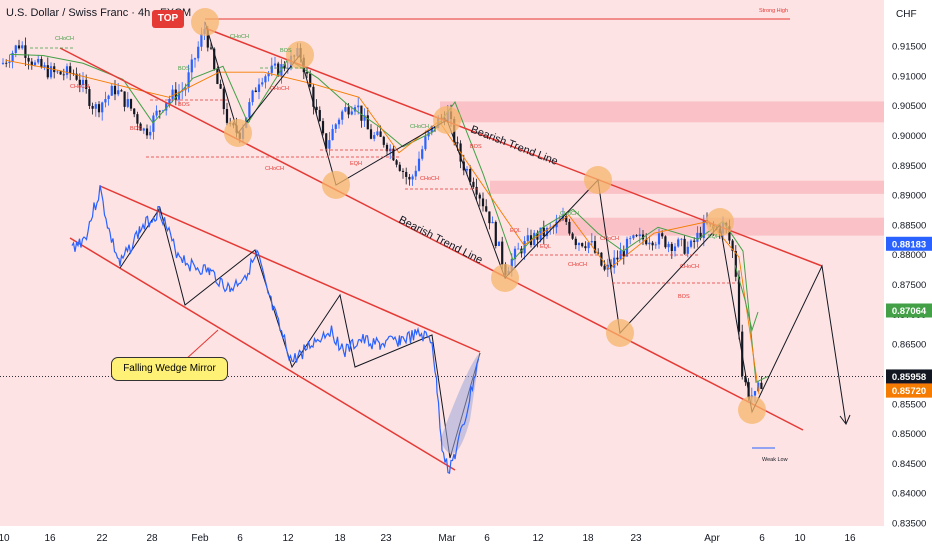 The width and height of the screenshot is (932, 550). Describe the element at coordinates (909, 434) in the screenshot. I see `y-tick-label: 0.85000` at that location.